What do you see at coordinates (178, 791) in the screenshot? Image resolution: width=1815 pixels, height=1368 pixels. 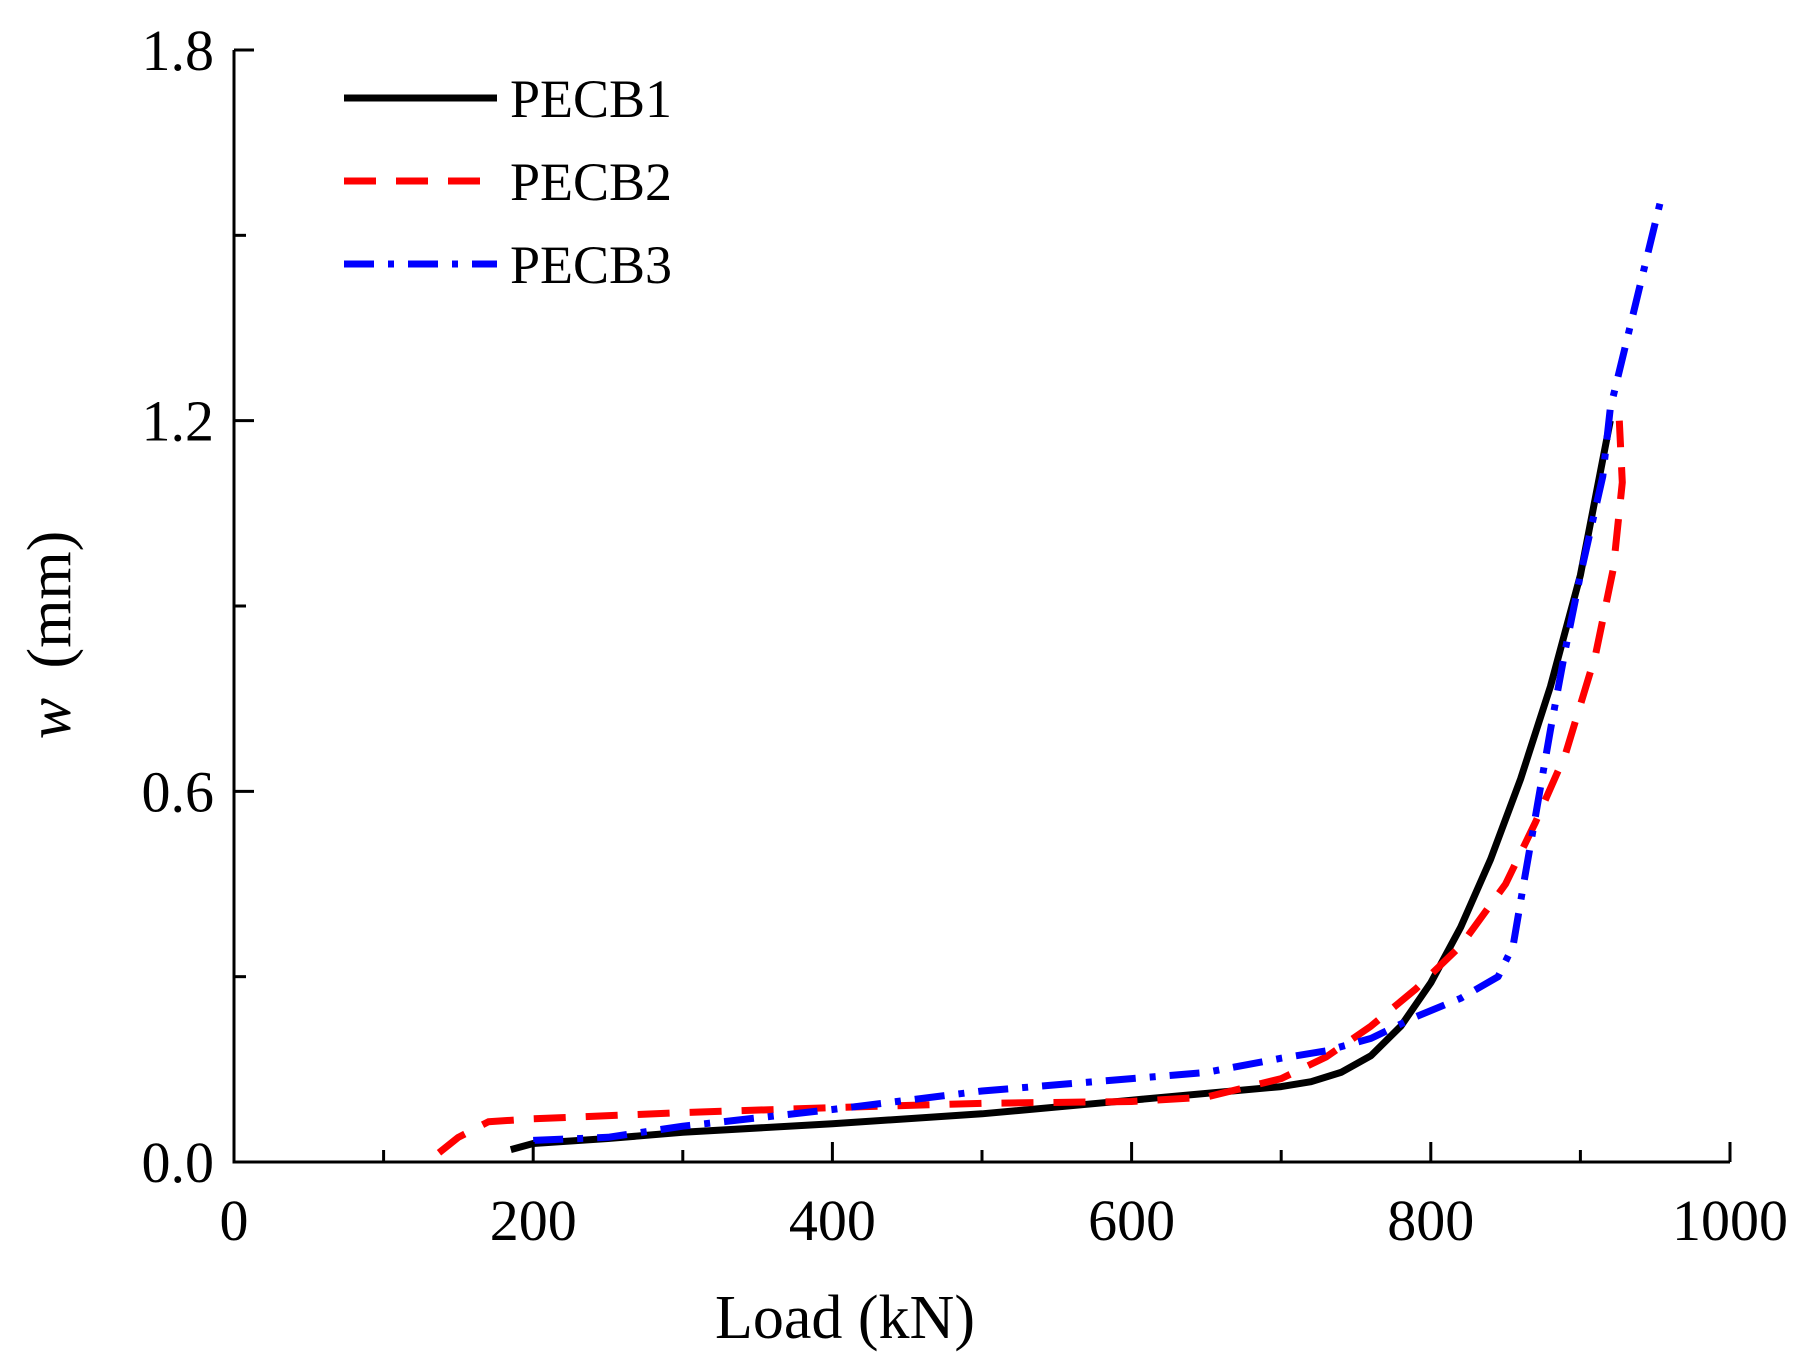 I see `y-tick-label: 0.6` at bounding box center [178, 791].